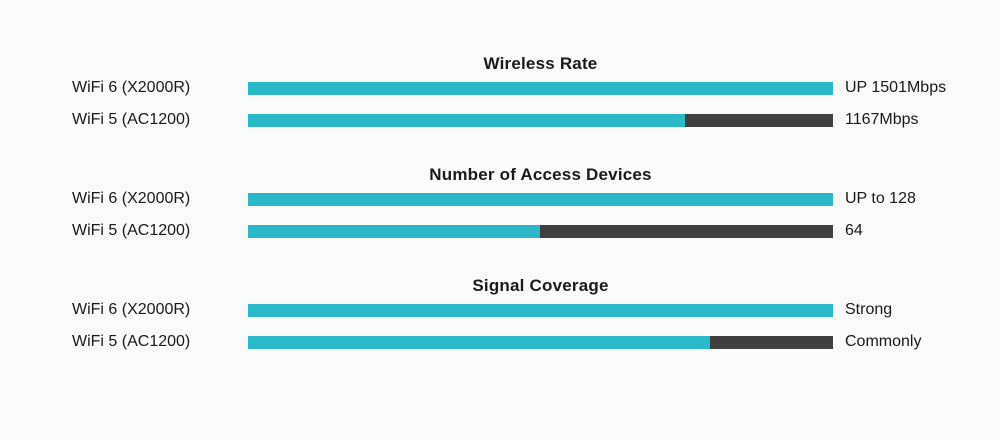  What do you see at coordinates (540, 63) in the screenshot?
I see `section-title: Wireless Rate` at bounding box center [540, 63].